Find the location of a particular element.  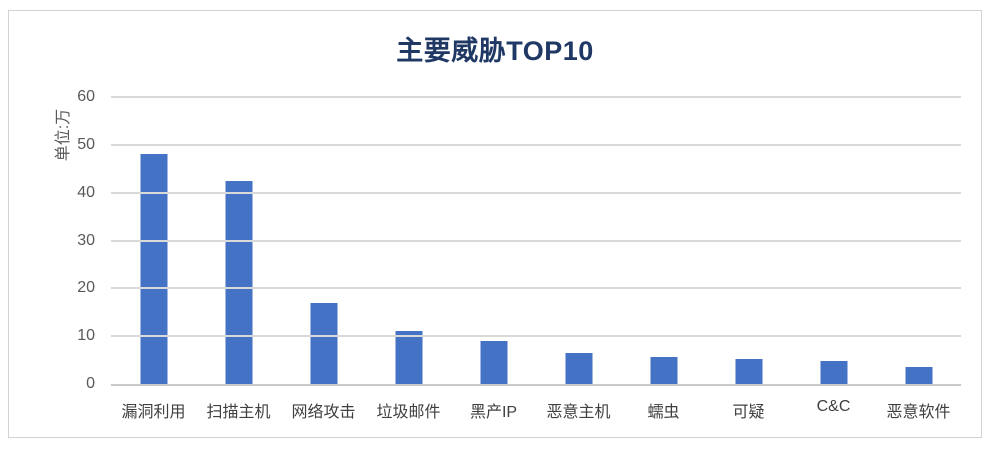

x-category-label: 黑产IP is located at coordinates (493, 412).